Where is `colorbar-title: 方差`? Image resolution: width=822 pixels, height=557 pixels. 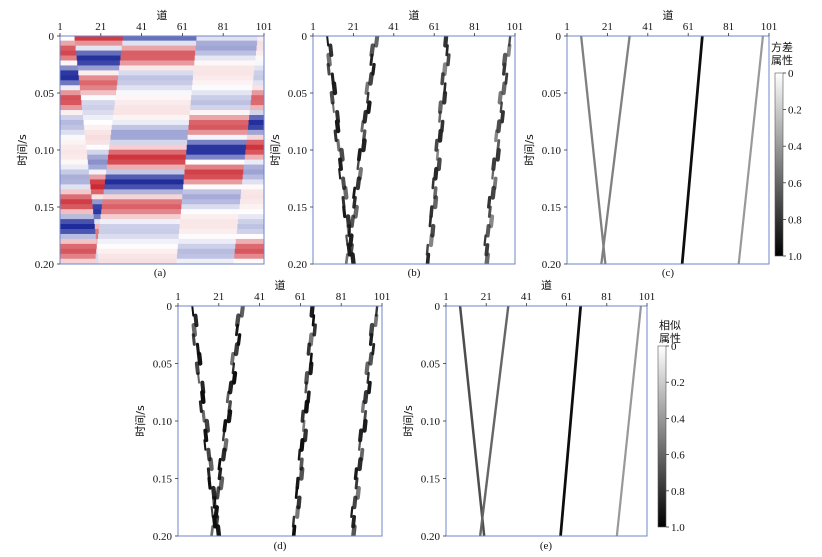 colorbar-title: 方差 is located at coordinates (782, 47).